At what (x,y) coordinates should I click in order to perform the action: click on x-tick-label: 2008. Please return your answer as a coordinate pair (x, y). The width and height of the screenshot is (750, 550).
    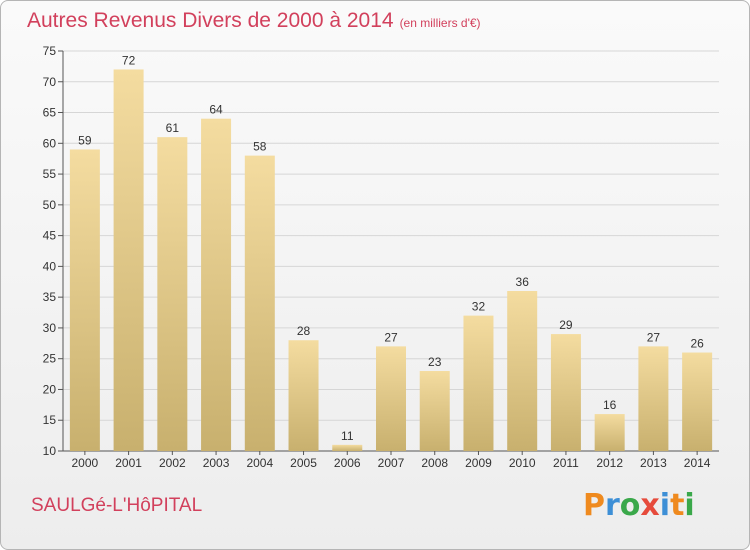
    Looking at the image, I should click on (434, 463).